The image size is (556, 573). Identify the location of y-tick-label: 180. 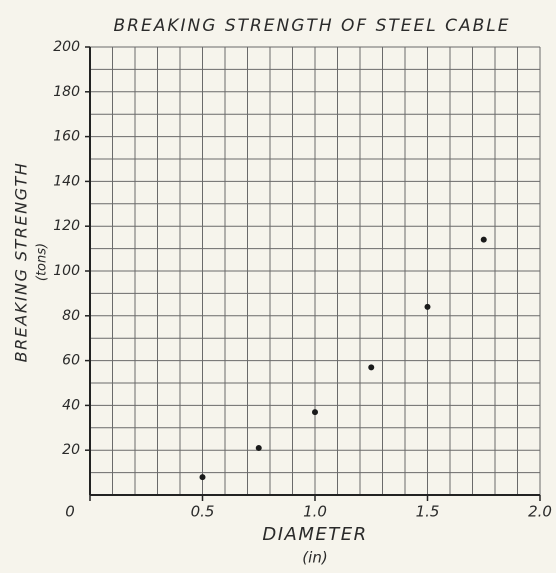
(66, 92).